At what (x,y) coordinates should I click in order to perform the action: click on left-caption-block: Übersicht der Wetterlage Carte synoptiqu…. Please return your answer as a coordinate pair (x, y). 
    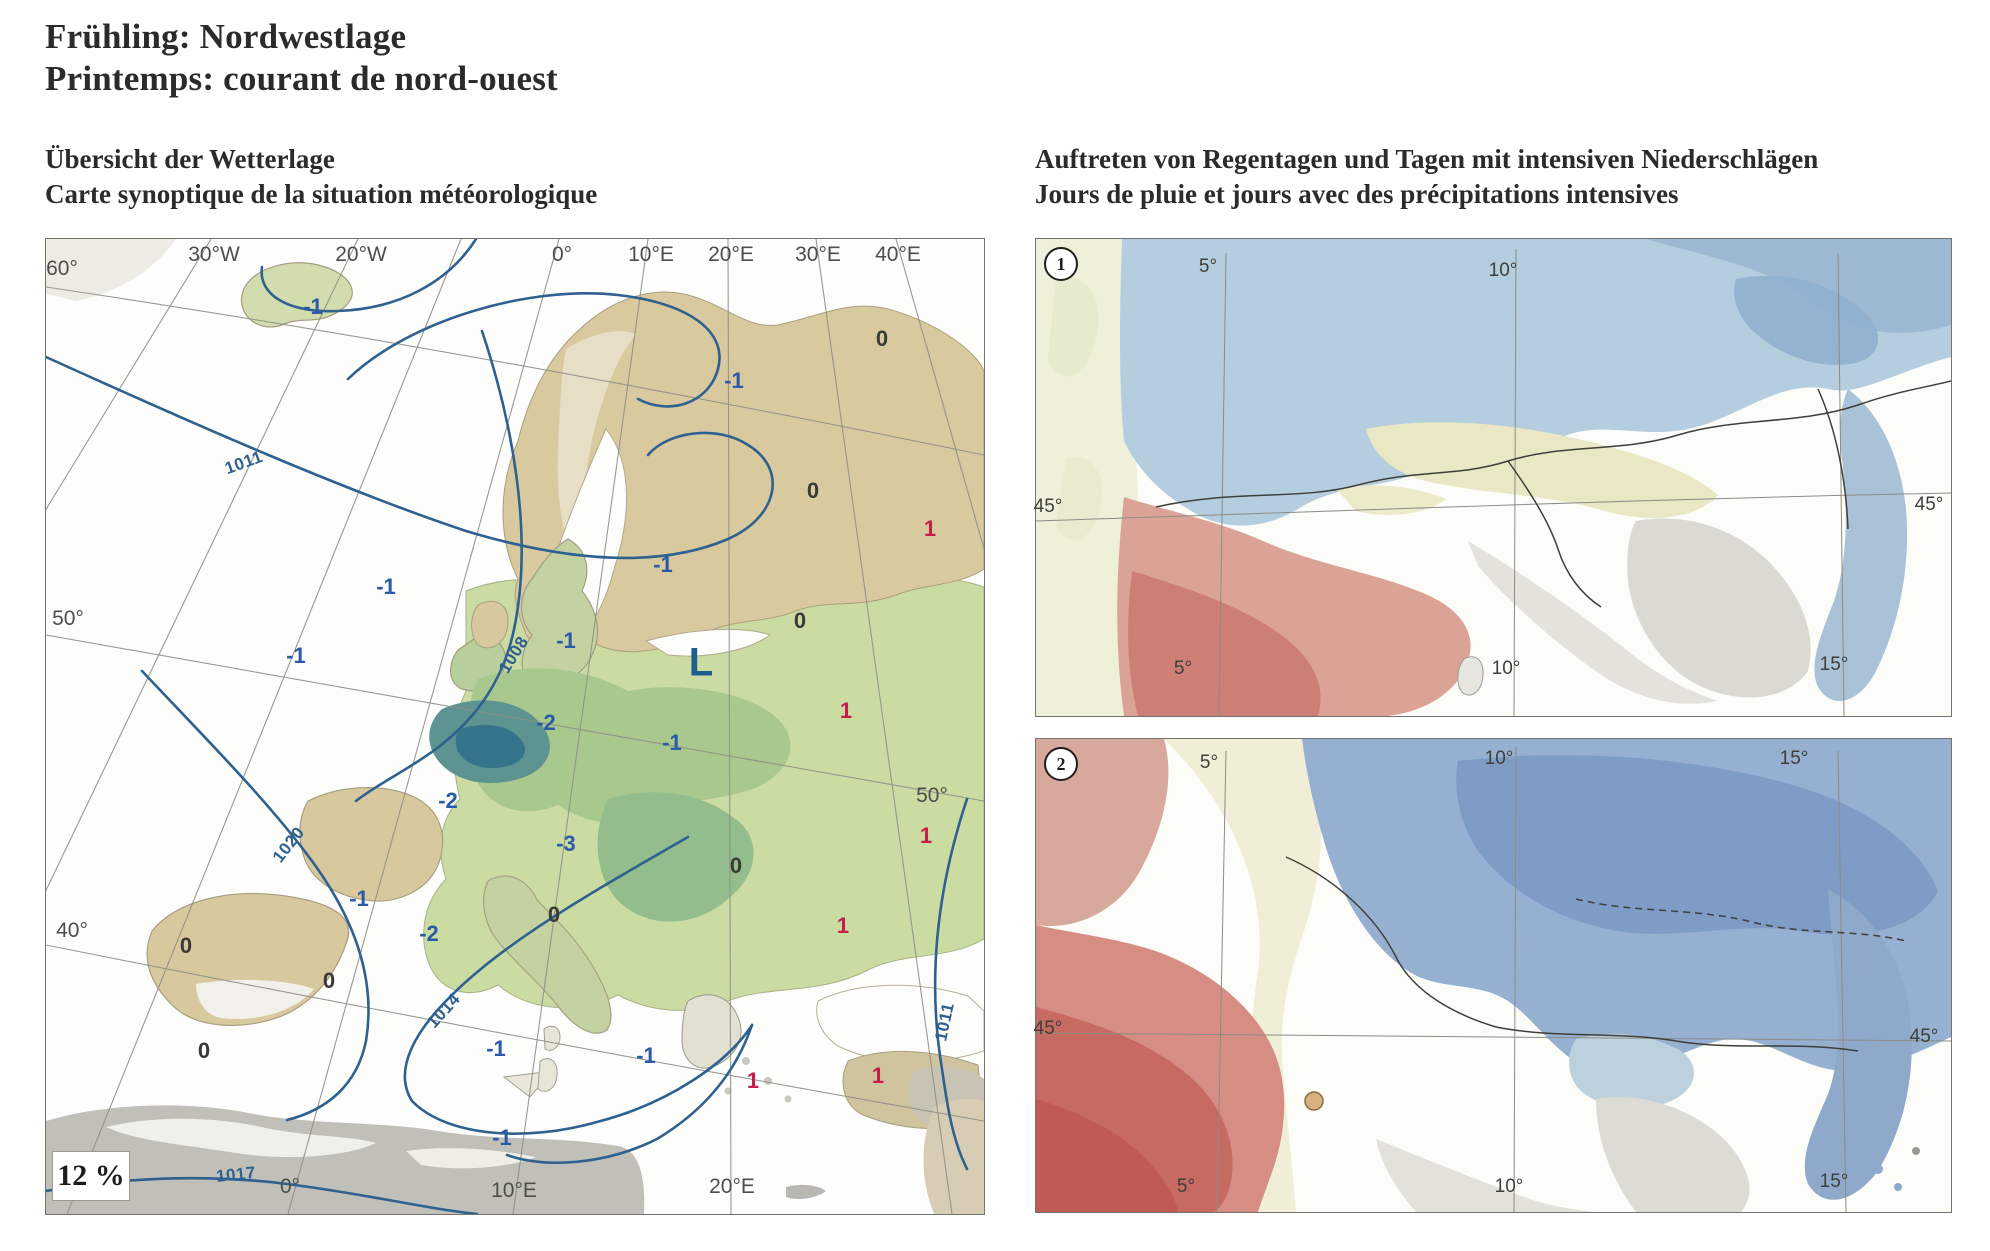
    Looking at the image, I should click on (321, 177).